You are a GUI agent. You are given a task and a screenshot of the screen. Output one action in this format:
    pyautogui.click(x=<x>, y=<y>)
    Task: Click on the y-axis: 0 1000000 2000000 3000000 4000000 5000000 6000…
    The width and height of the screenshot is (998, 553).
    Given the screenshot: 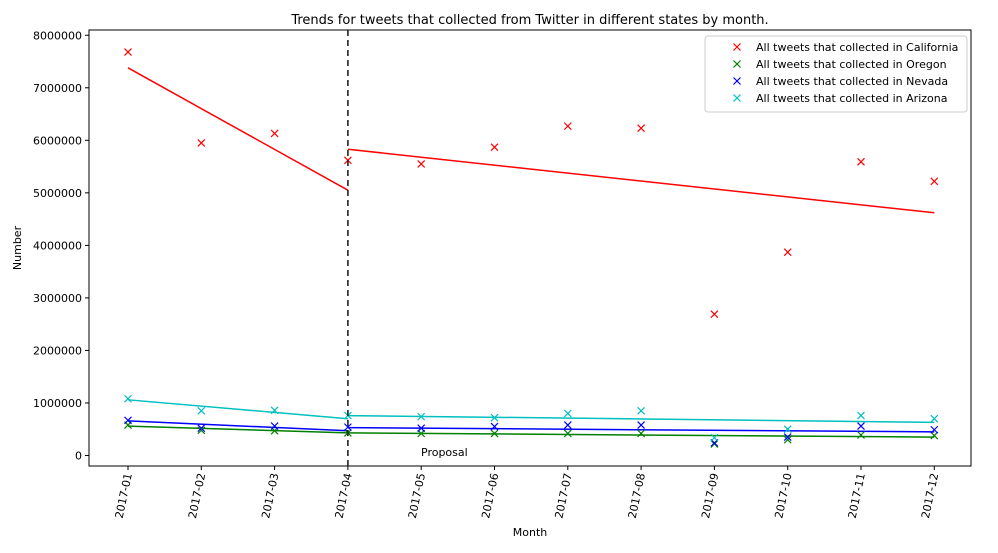 What is the action you would take?
    pyautogui.click(x=61, y=245)
    